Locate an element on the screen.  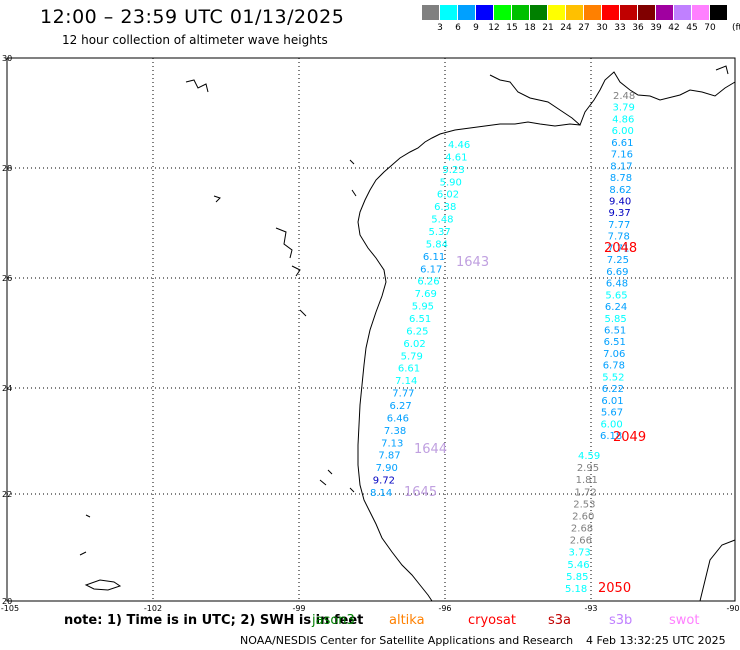
lat-label: 24 is located at coordinates (7, 388).